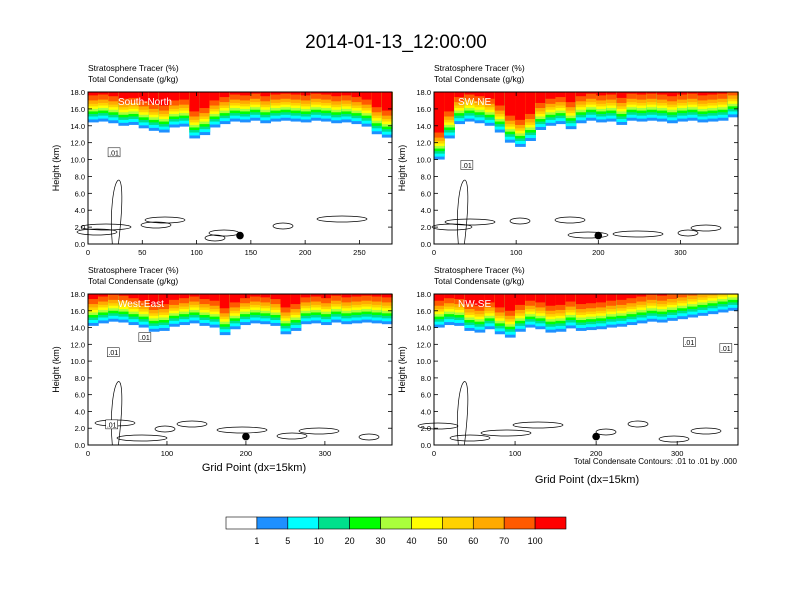 The image size is (792, 612). I want to click on panel-frame, so click(240, 369).